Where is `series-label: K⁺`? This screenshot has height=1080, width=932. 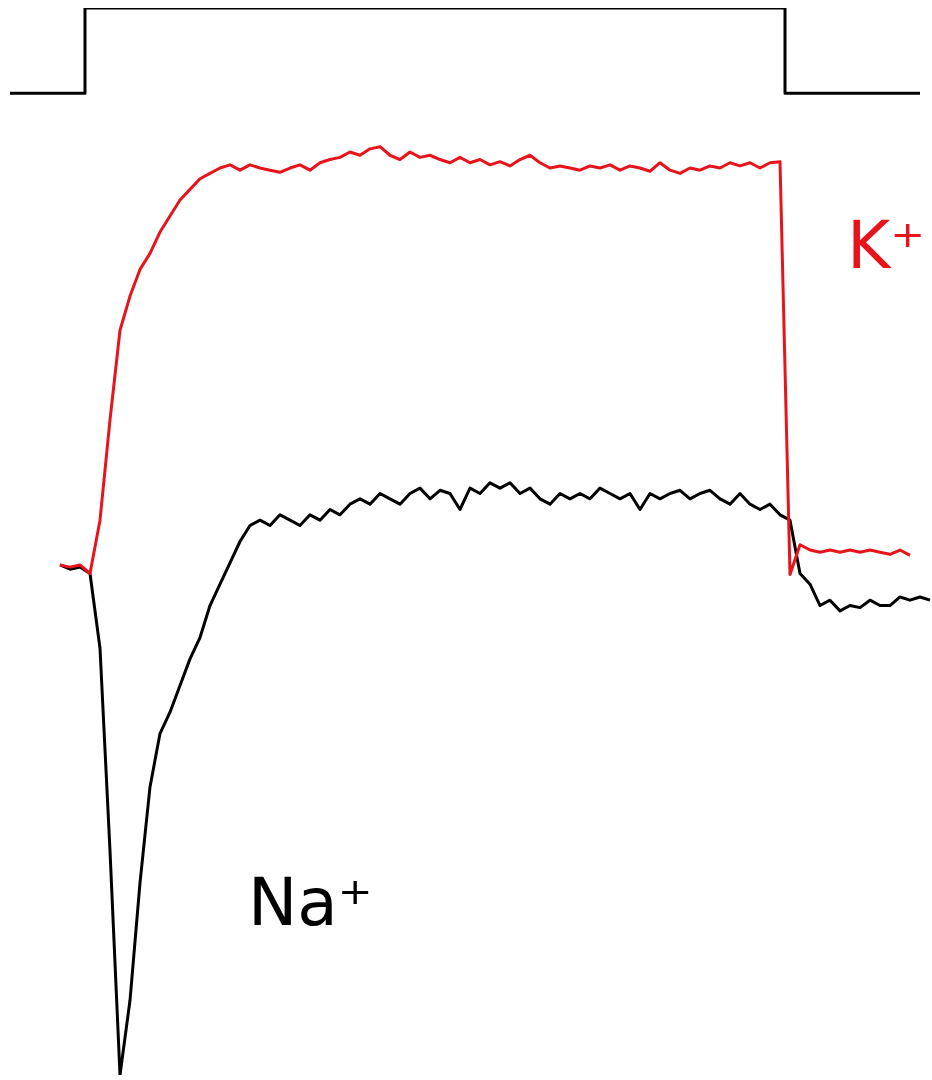
series-label: K⁺ is located at coordinates (885, 245).